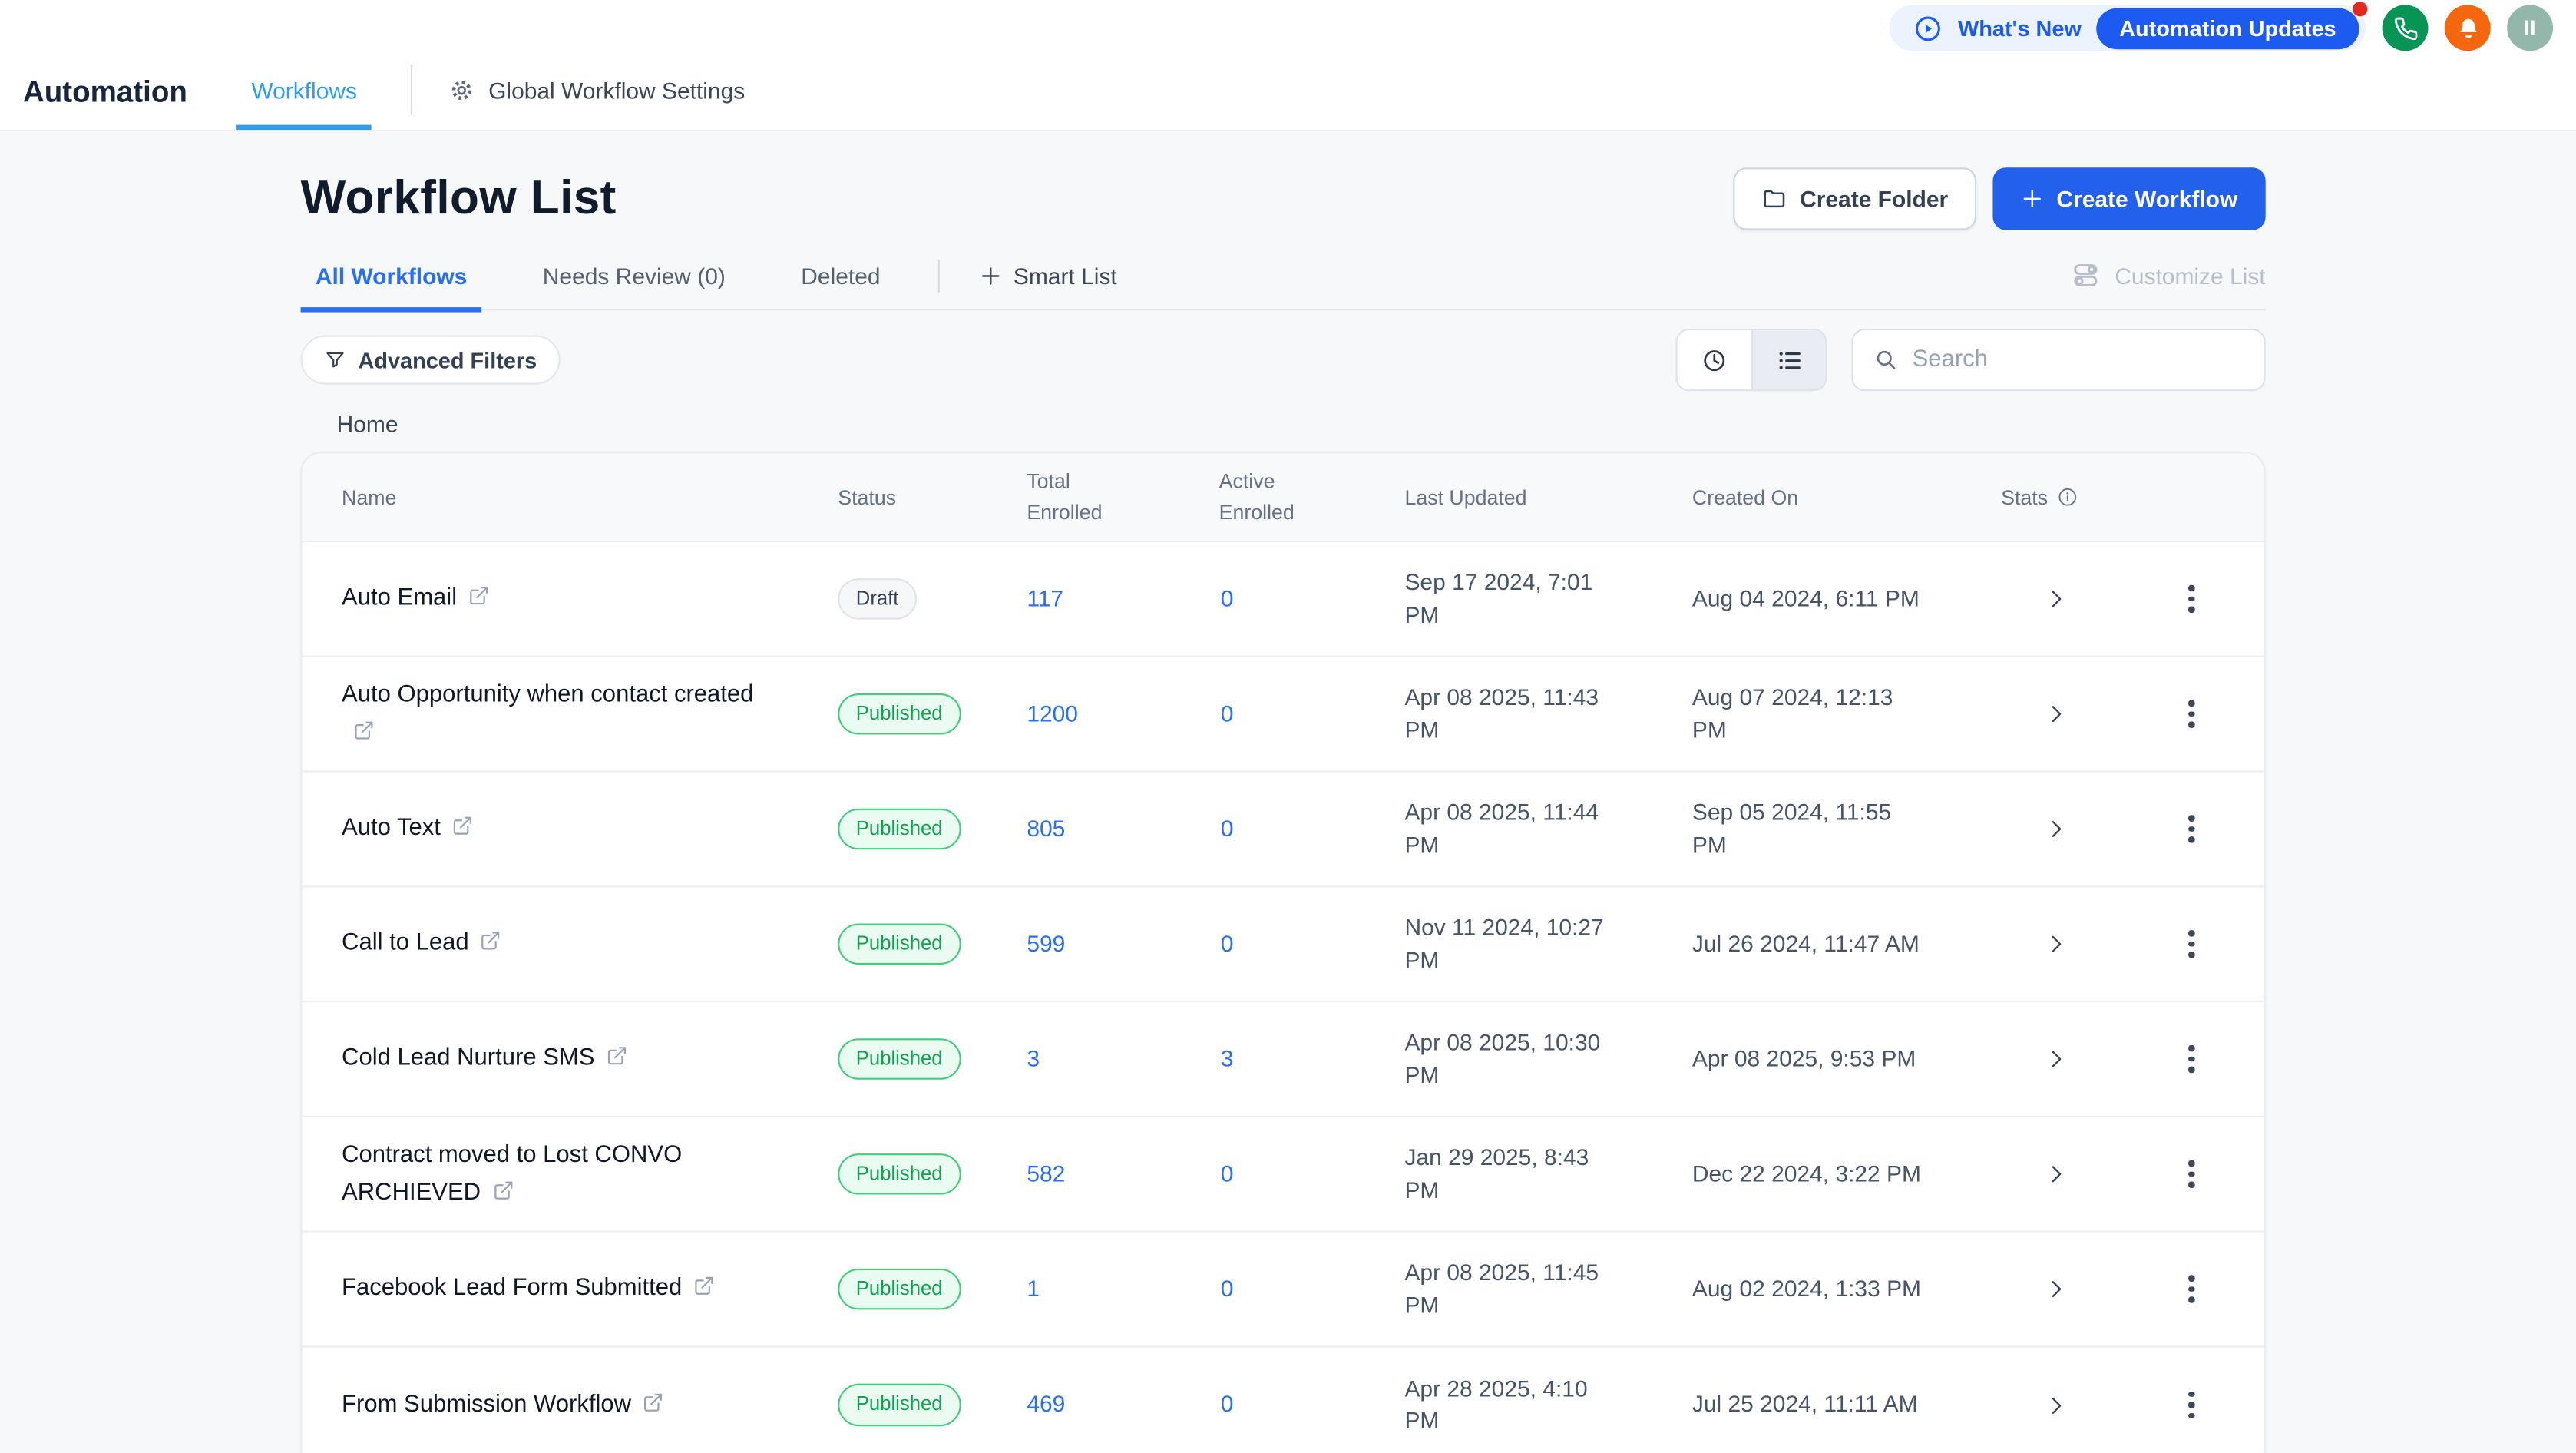  I want to click on active-enrolled-link: 3, so click(1227, 1057).